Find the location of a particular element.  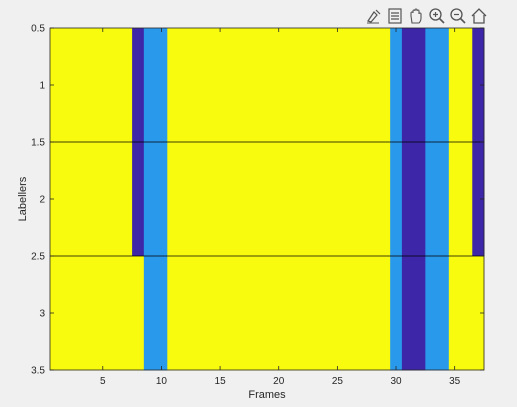

y-tick-label: 2.5 is located at coordinates (38, 257).